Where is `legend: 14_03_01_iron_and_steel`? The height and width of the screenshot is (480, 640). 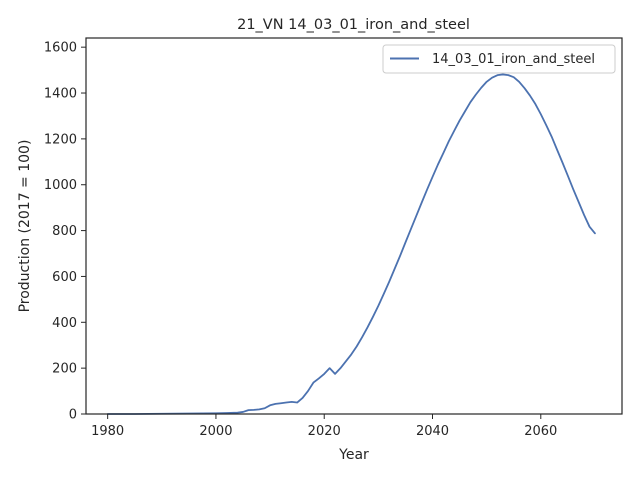
legend: 14_03_01_iron_and_steel is located at coordinates (499, 59).